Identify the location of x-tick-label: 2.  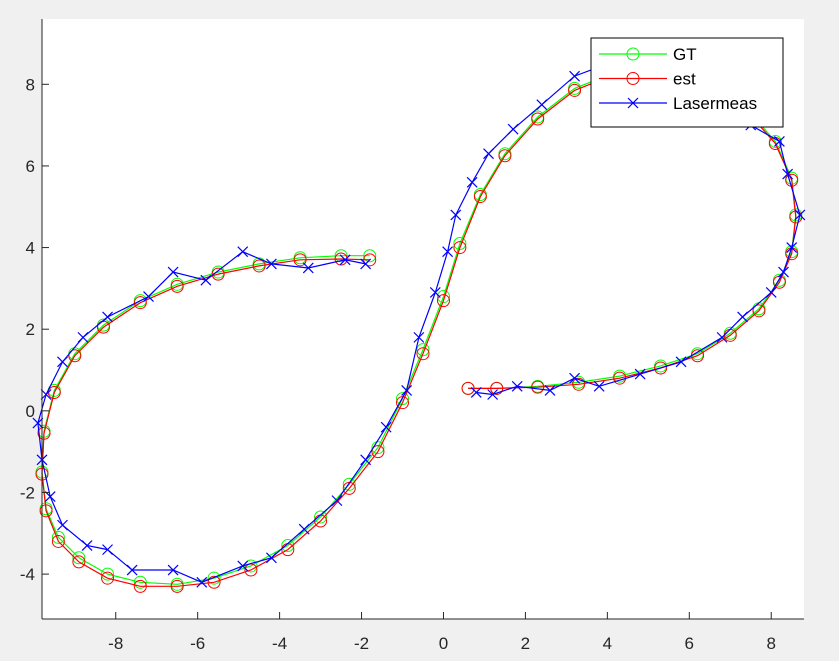
(525, 643).